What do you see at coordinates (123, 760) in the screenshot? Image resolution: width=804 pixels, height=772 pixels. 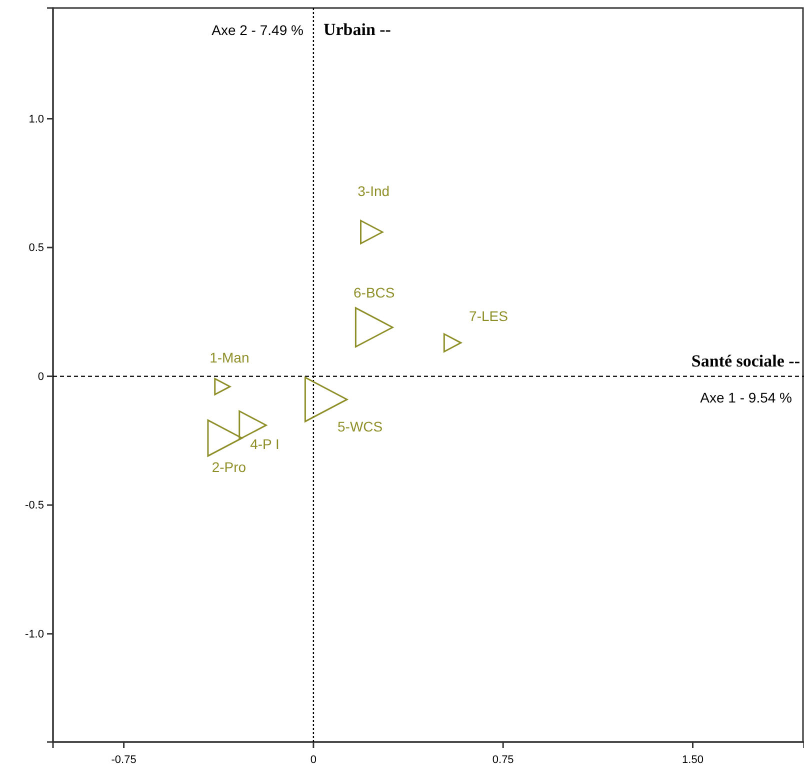 I see `x-tick-label: -0.75` at bounding box center [123, 760].